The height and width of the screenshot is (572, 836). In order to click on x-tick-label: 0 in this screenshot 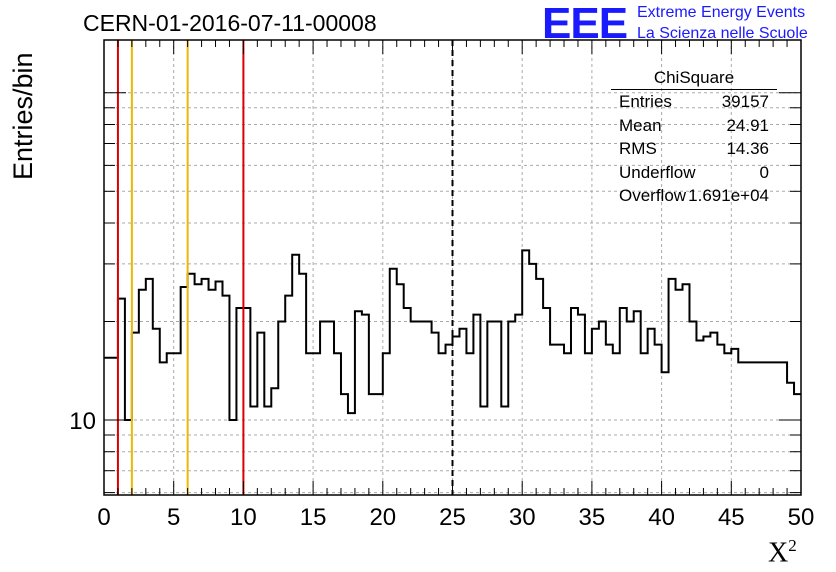, I will do `click(103, 517)`.